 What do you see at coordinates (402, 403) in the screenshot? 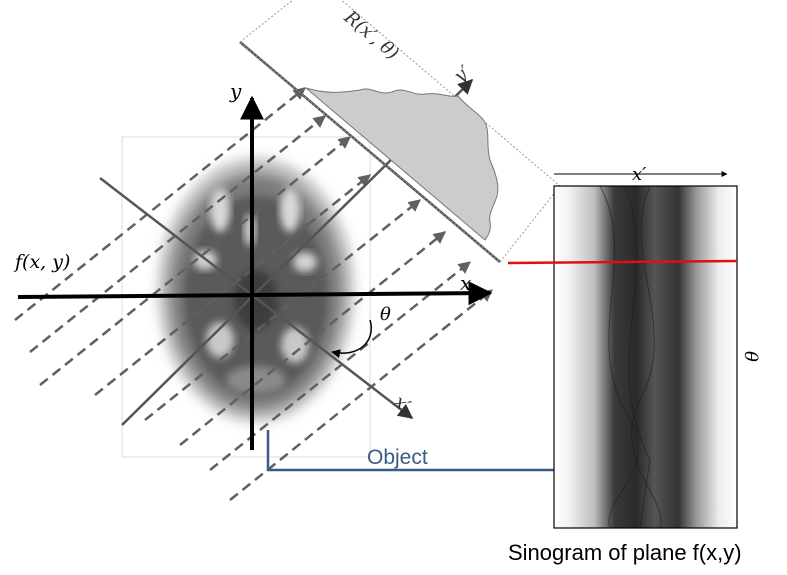
I see `x-prime-axis-label: x′` at bounding box center [402, 403].